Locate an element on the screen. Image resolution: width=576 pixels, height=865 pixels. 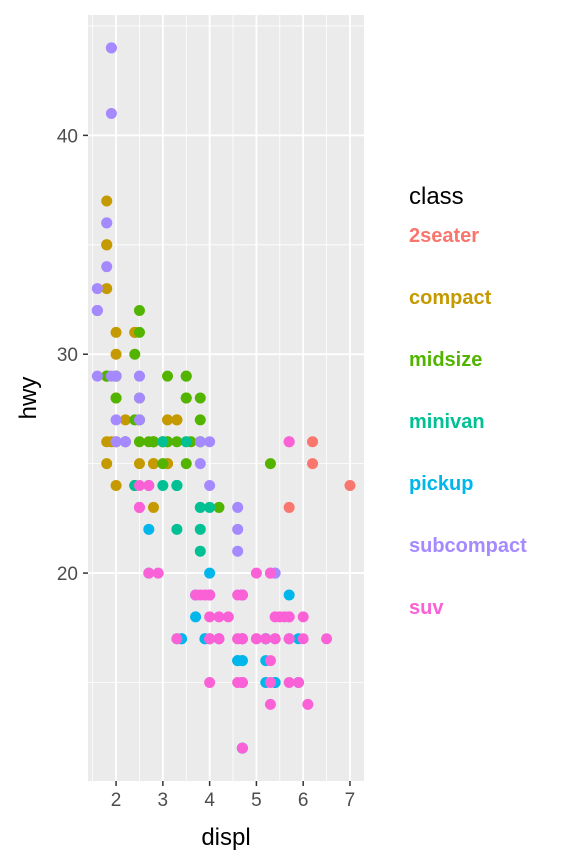
x-tick-label: 4 is located at coordinates (209, 800).